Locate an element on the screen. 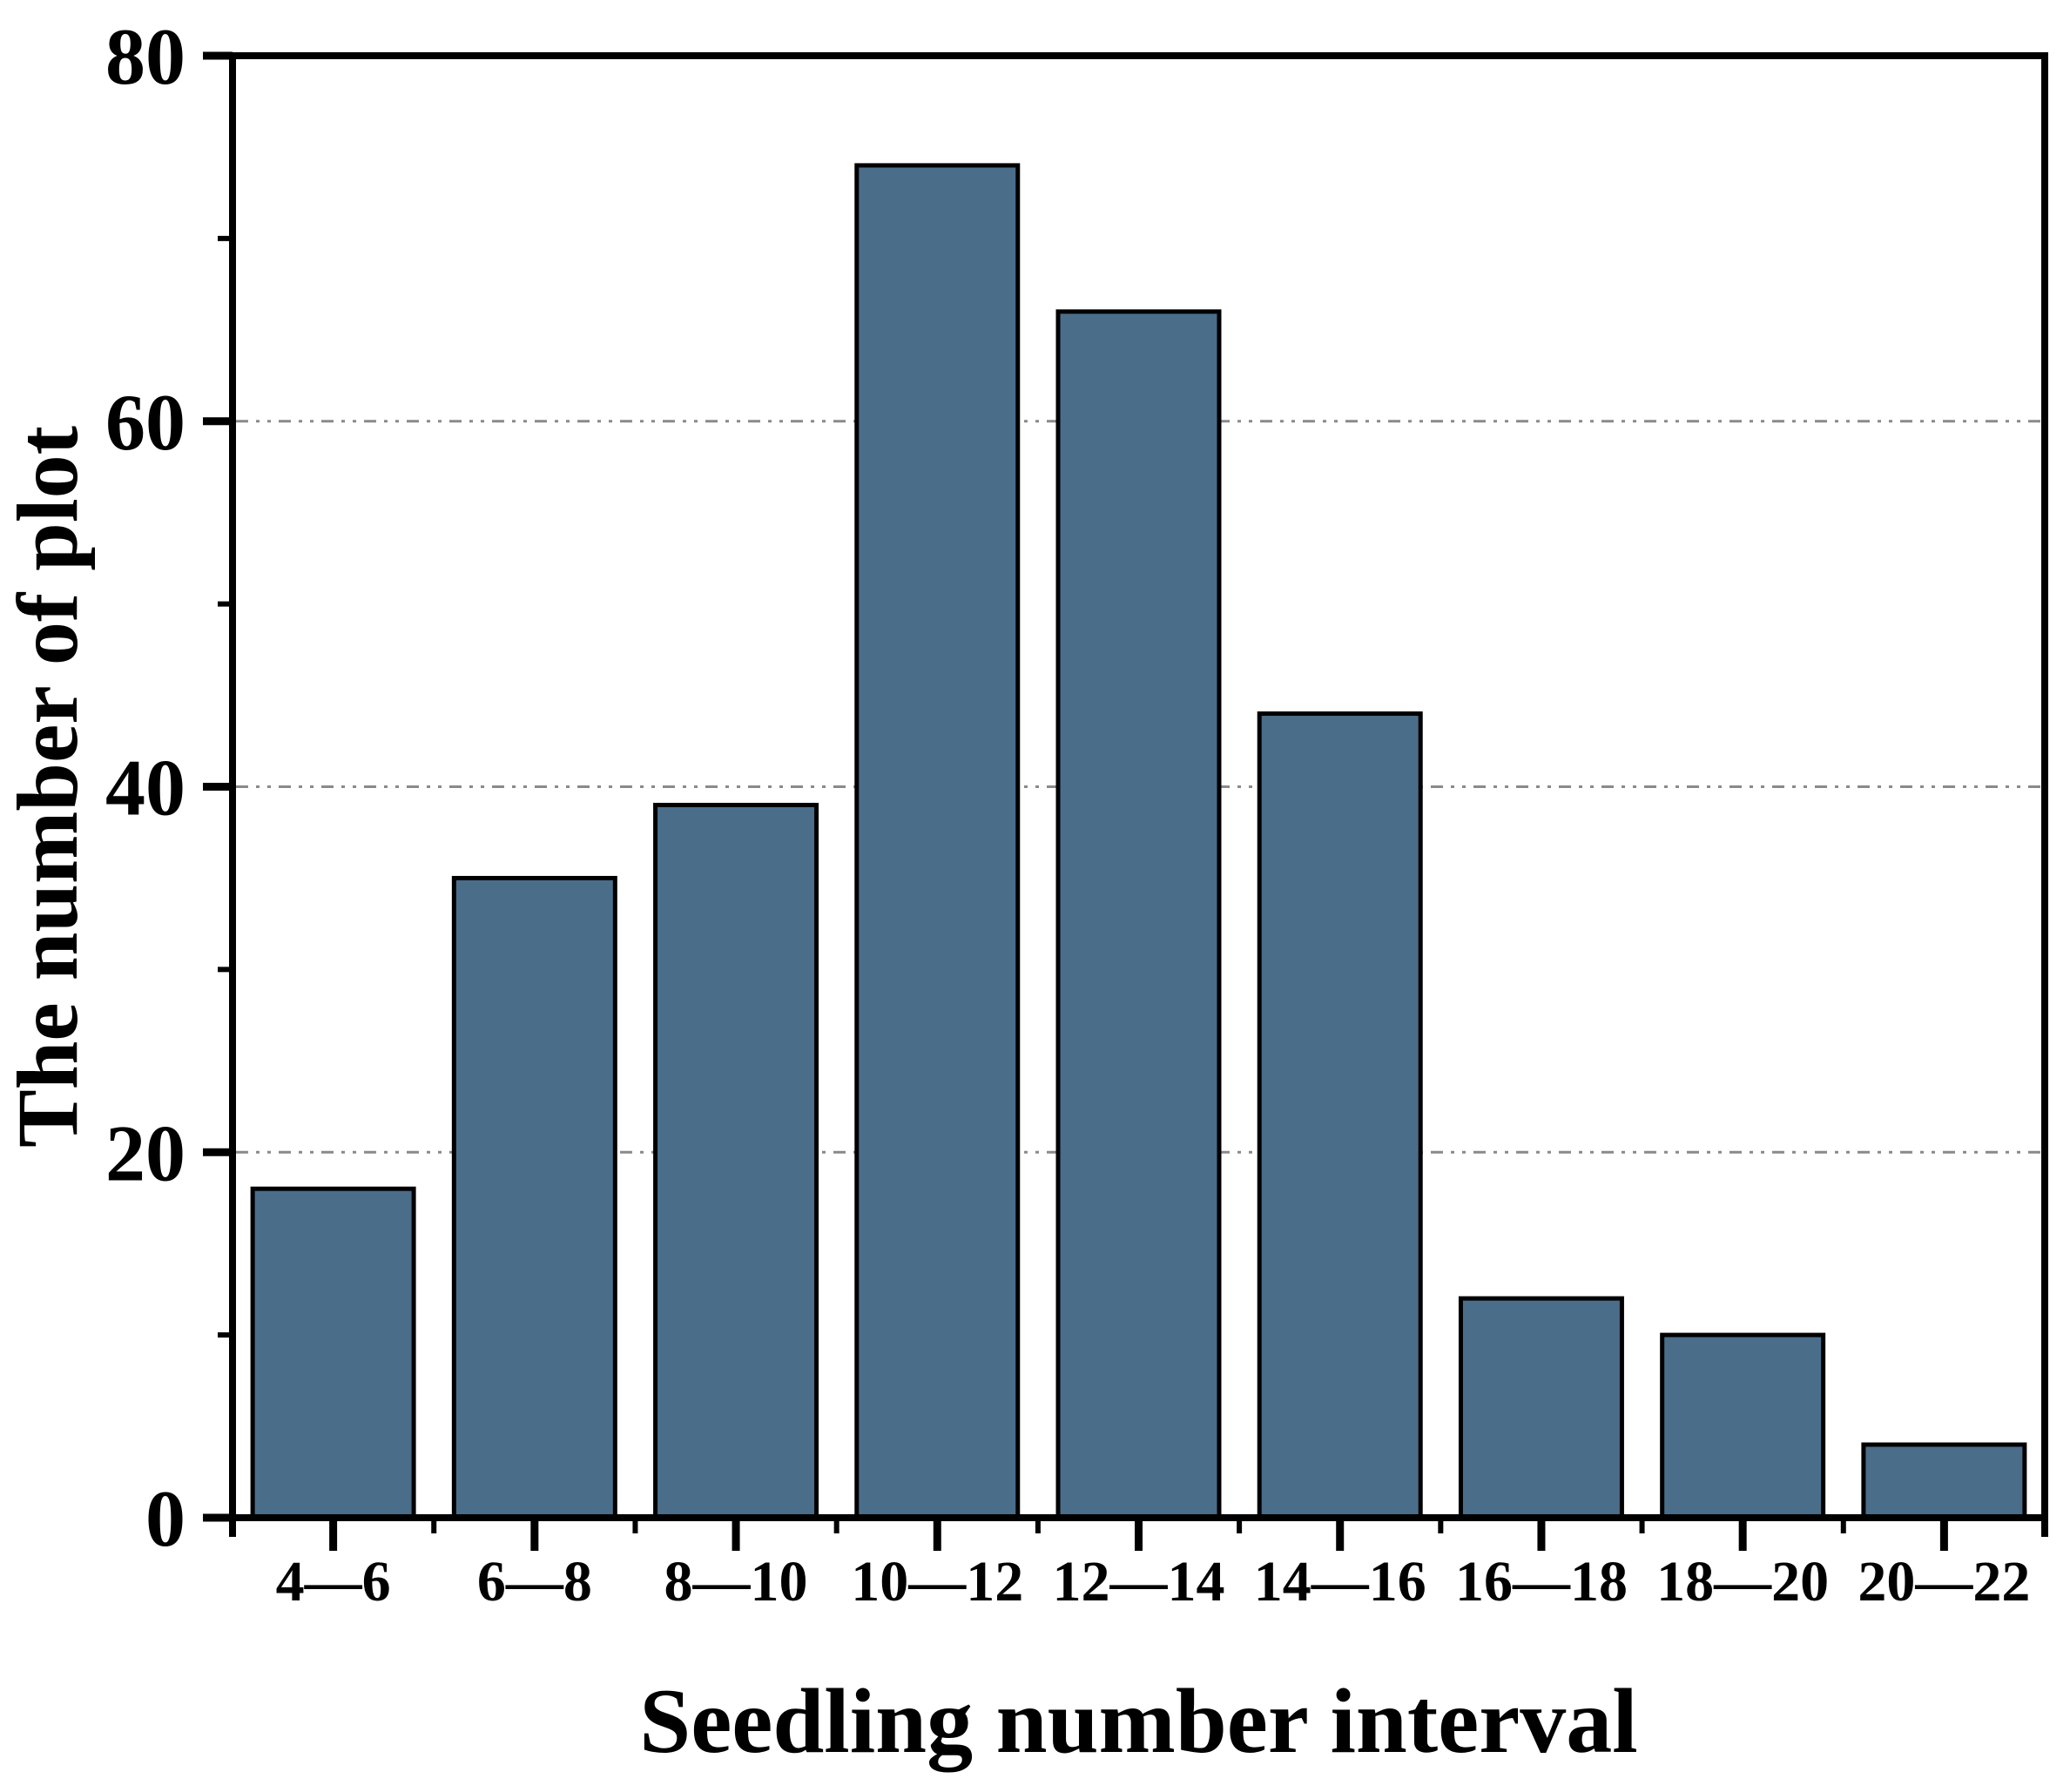  y-tick-label-60: 60 is located at coordinates (145, 422).